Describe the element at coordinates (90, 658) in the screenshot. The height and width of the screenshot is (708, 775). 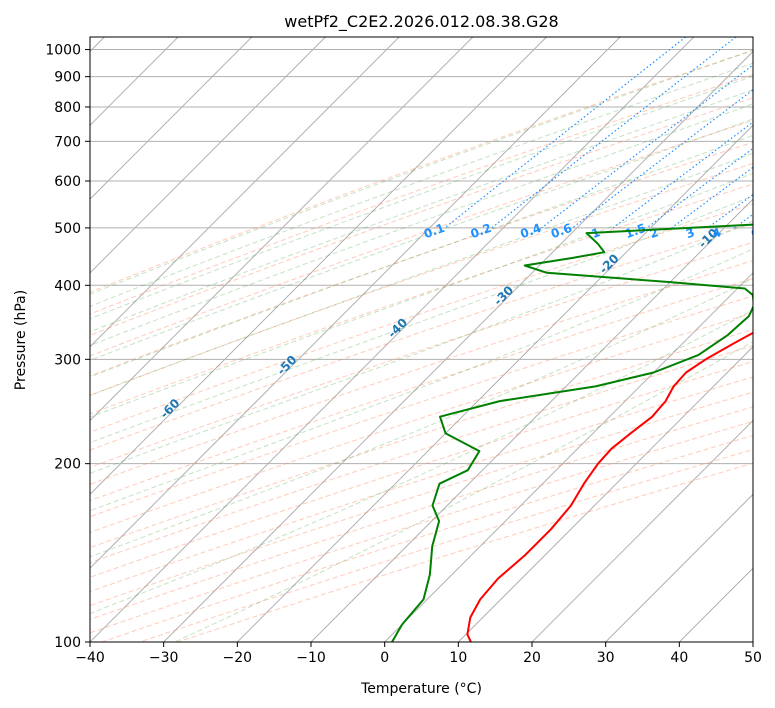
I see `x-tick-label: −40` at that location.